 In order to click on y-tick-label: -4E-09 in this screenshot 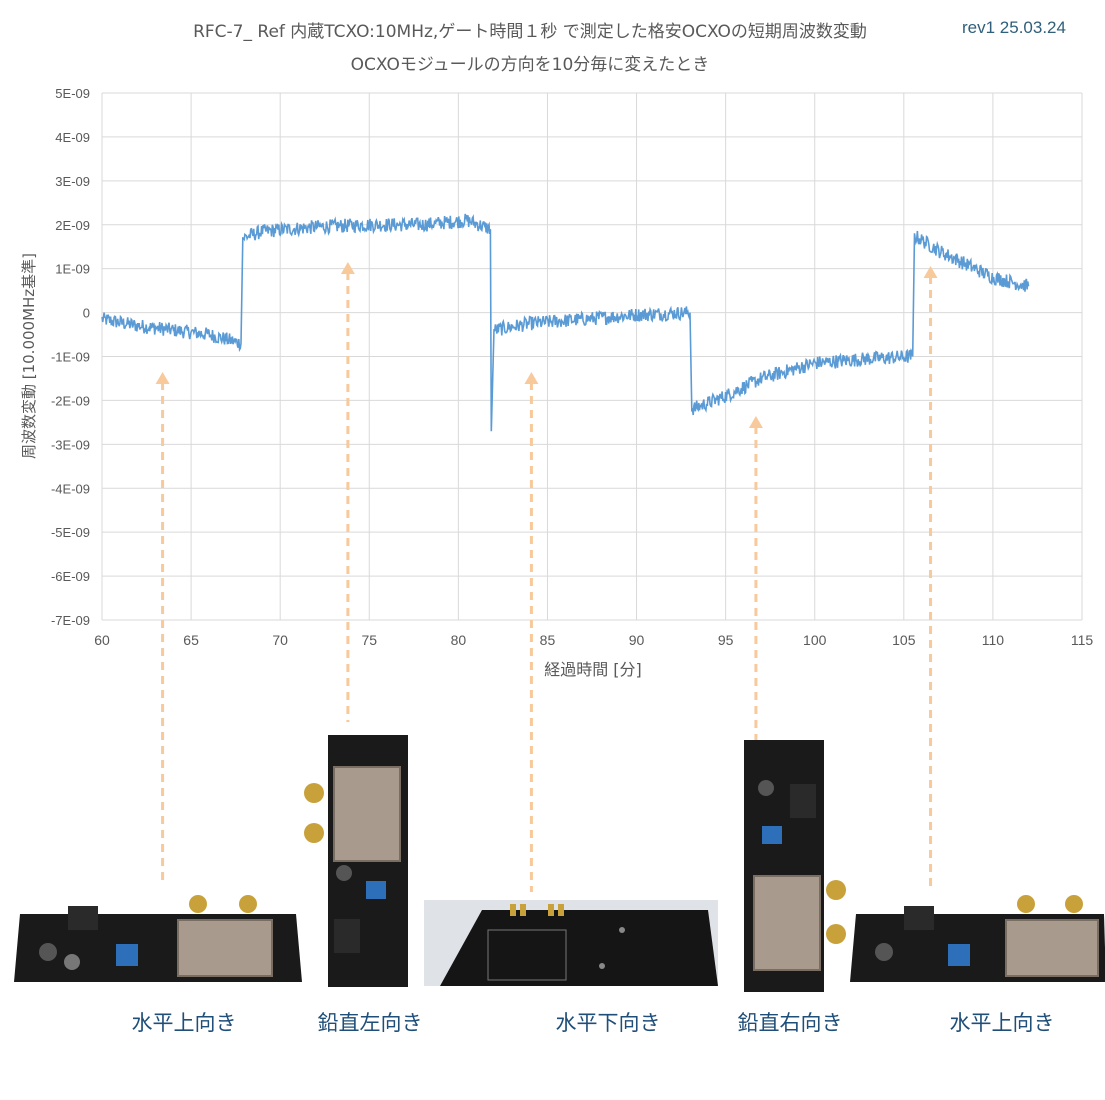, I will do `click(70, 488)`.